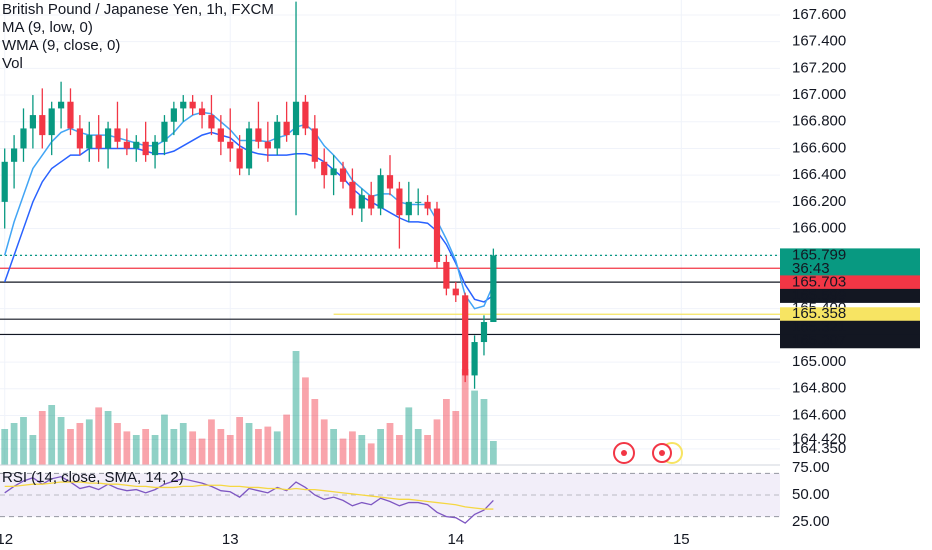 This screenshot has width=932, height=550. What do you see at coordinates (811, 268) in the screenshot?
I see `countdown: 36:43` at bounding box center [811, 268].